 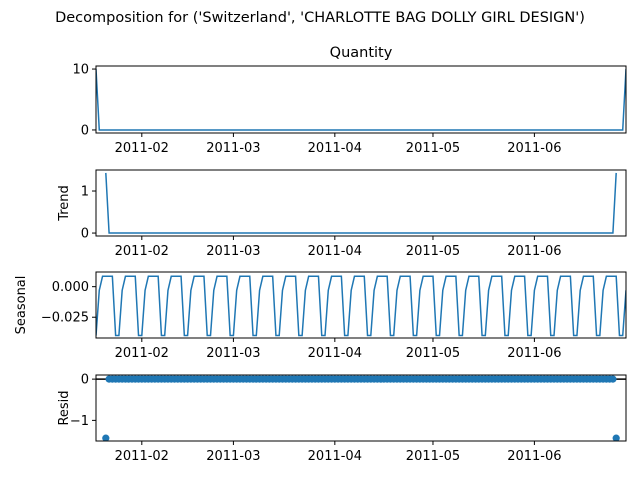 I want to click on observed-frame, so click(x=361, y=99).